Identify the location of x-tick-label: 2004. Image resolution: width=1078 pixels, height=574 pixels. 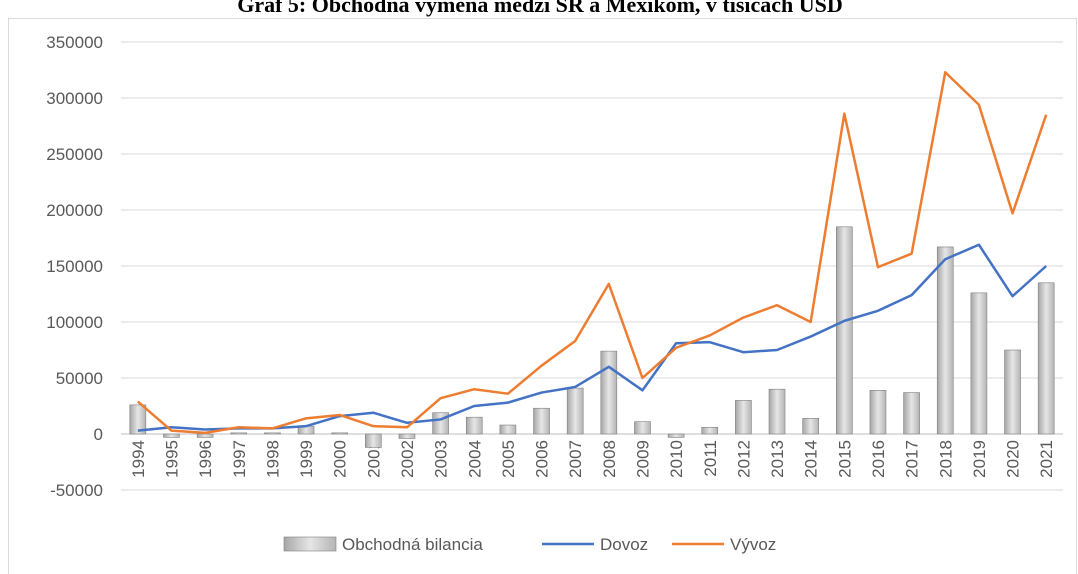
(474, 459).